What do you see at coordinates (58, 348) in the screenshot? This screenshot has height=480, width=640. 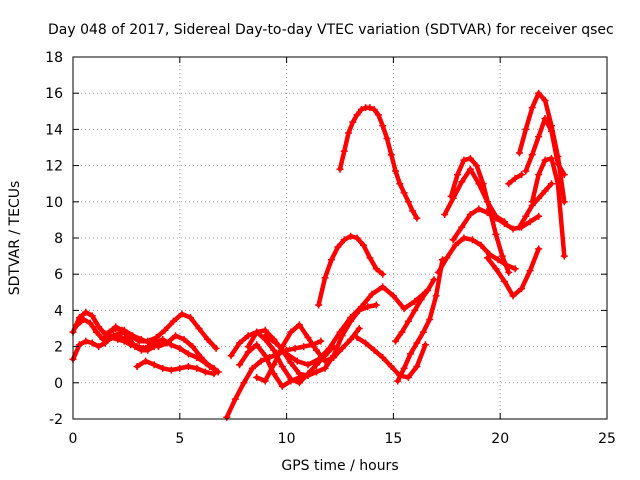 I see `y-tick-label: 2` at bounding box center [58, 348].